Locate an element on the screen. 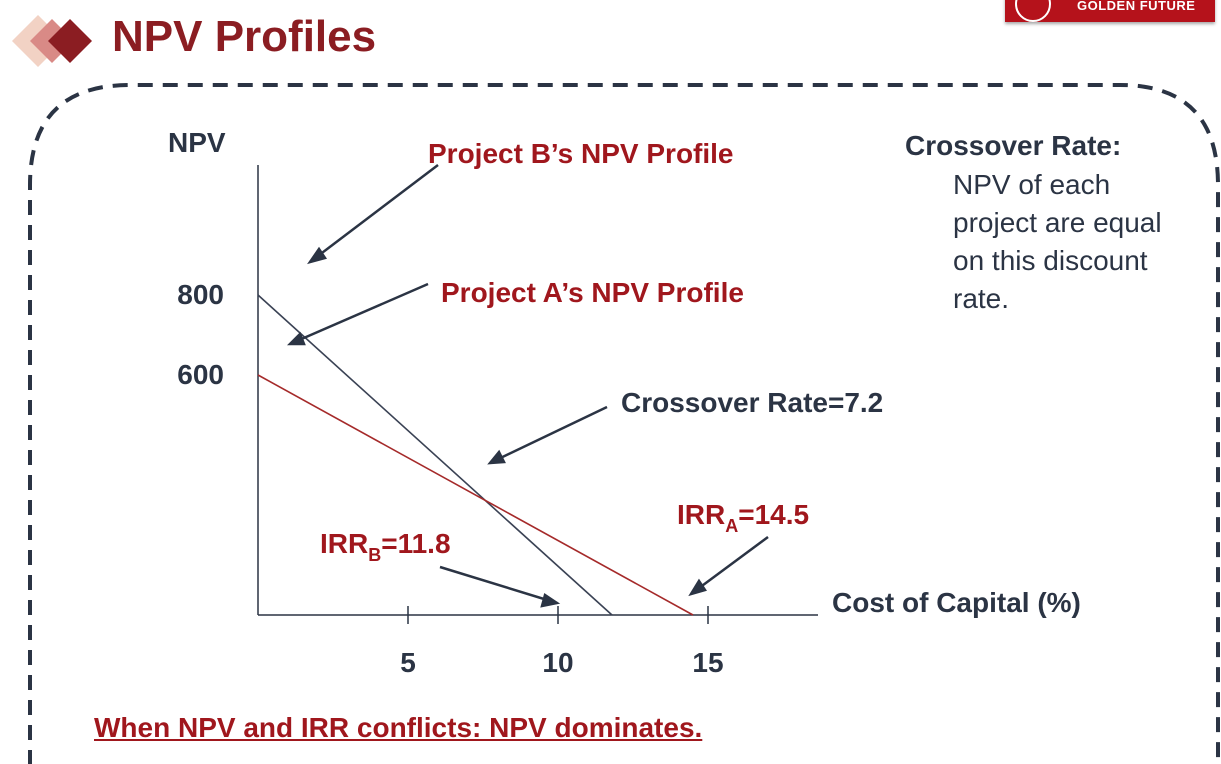  series-lines is located at coordinates (475, 455).